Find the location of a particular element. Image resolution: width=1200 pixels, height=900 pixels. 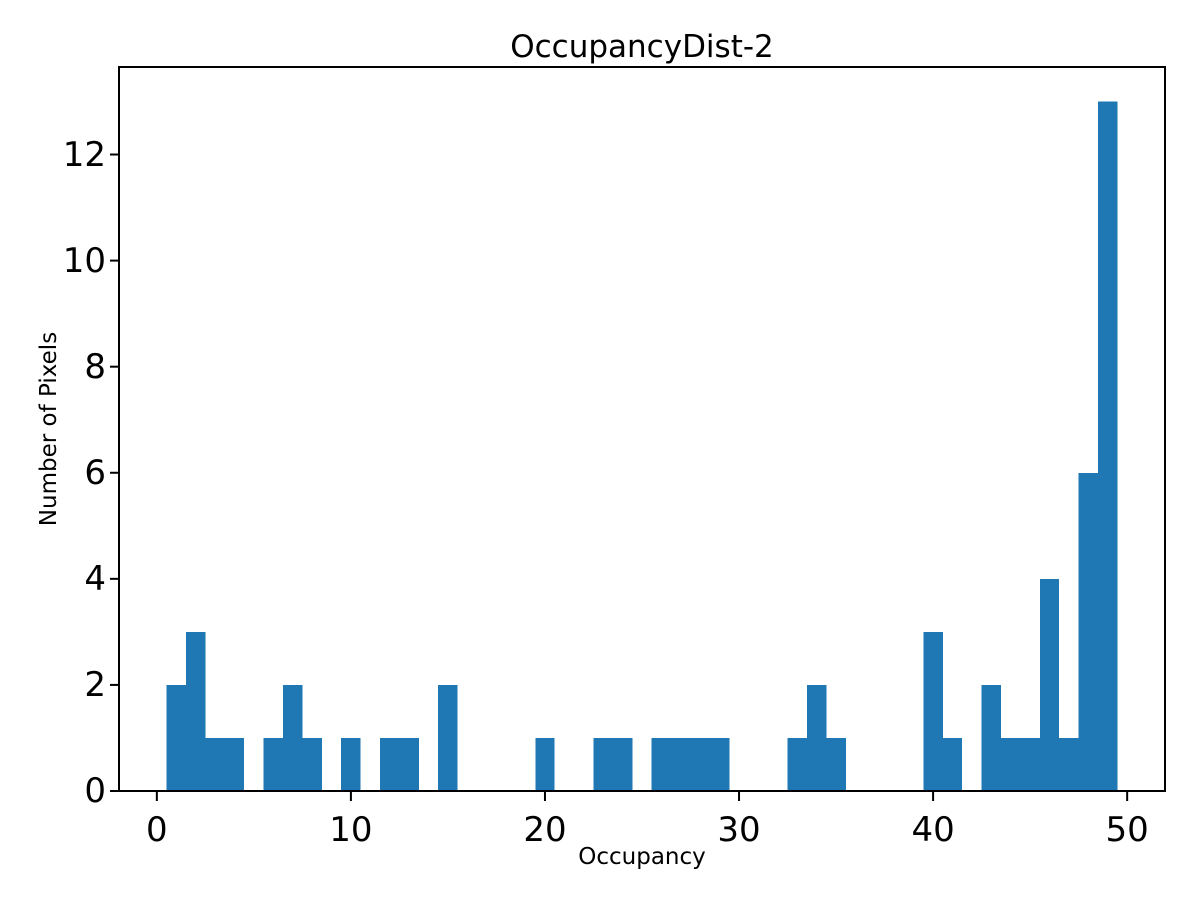

y-tick-label-10: 10 is located at coordinates (84, 260).